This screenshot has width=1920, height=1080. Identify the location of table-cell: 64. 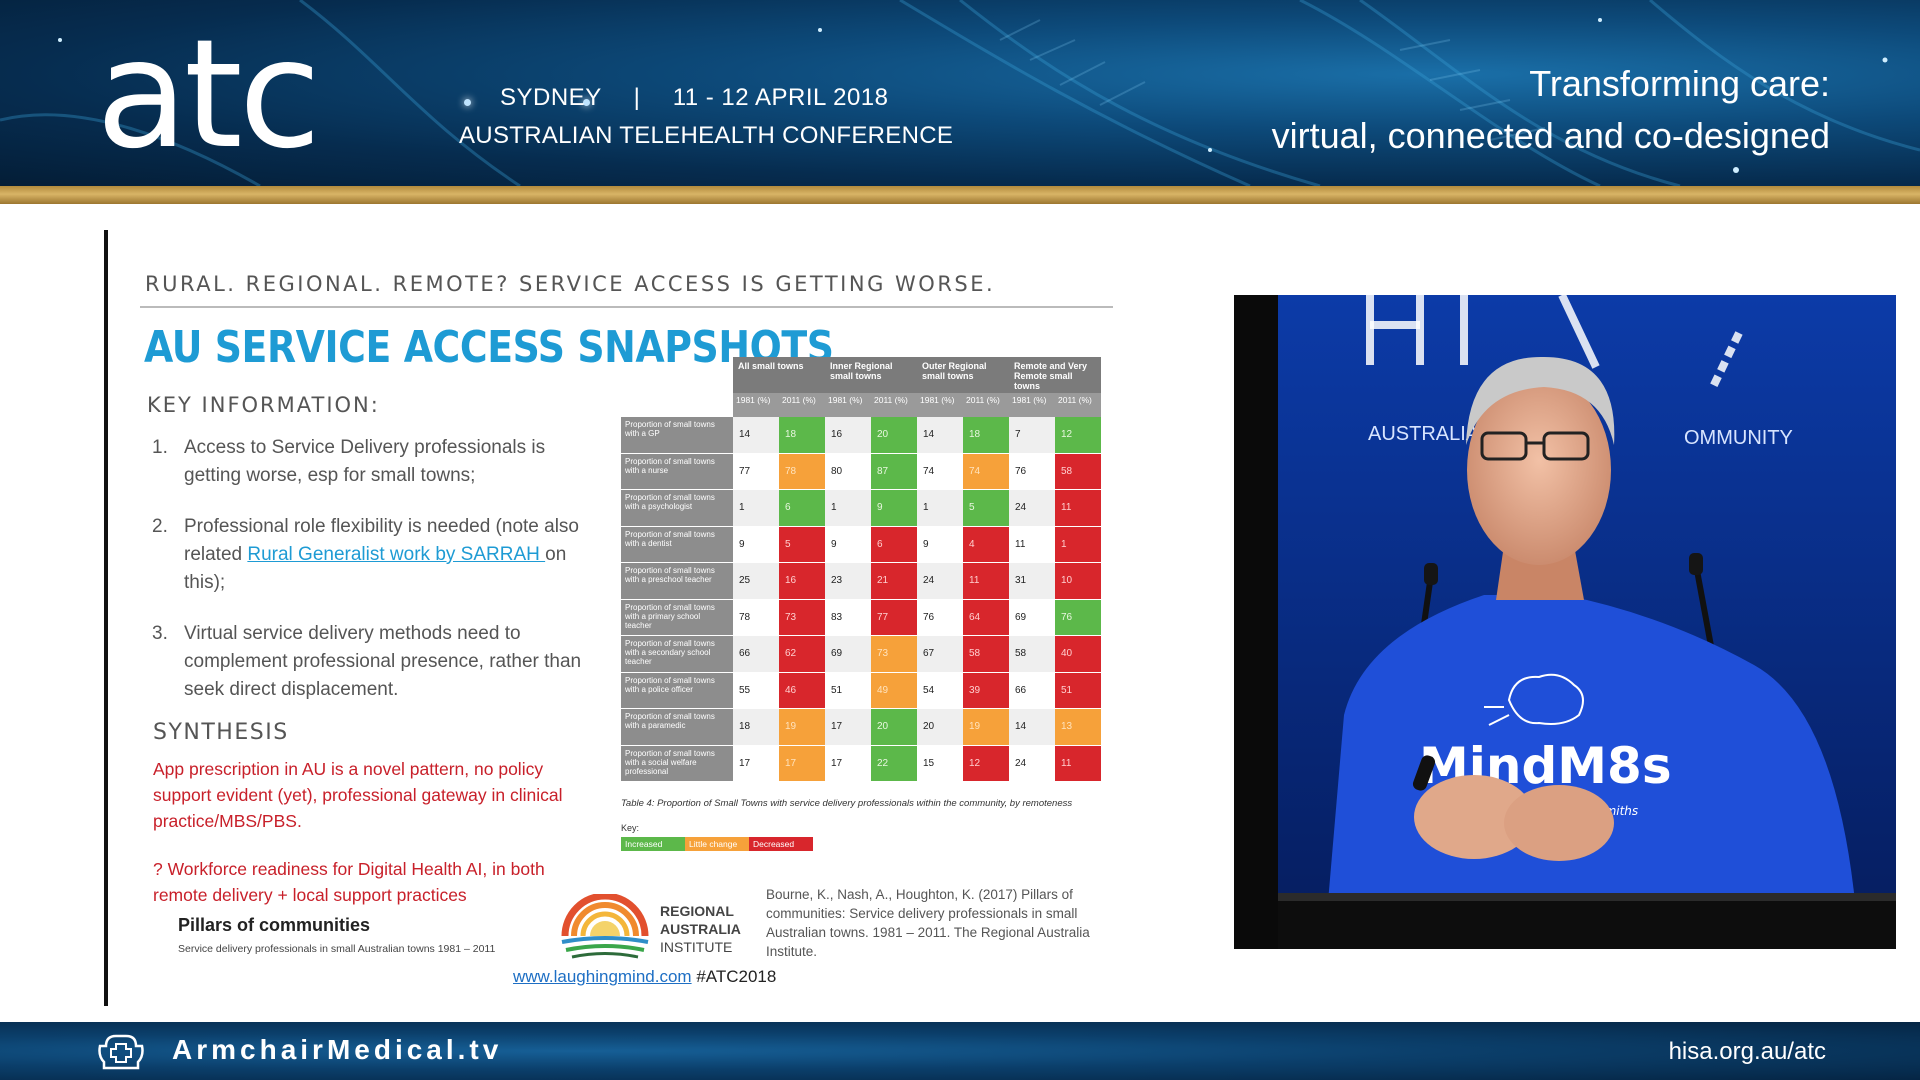
(986, 617).